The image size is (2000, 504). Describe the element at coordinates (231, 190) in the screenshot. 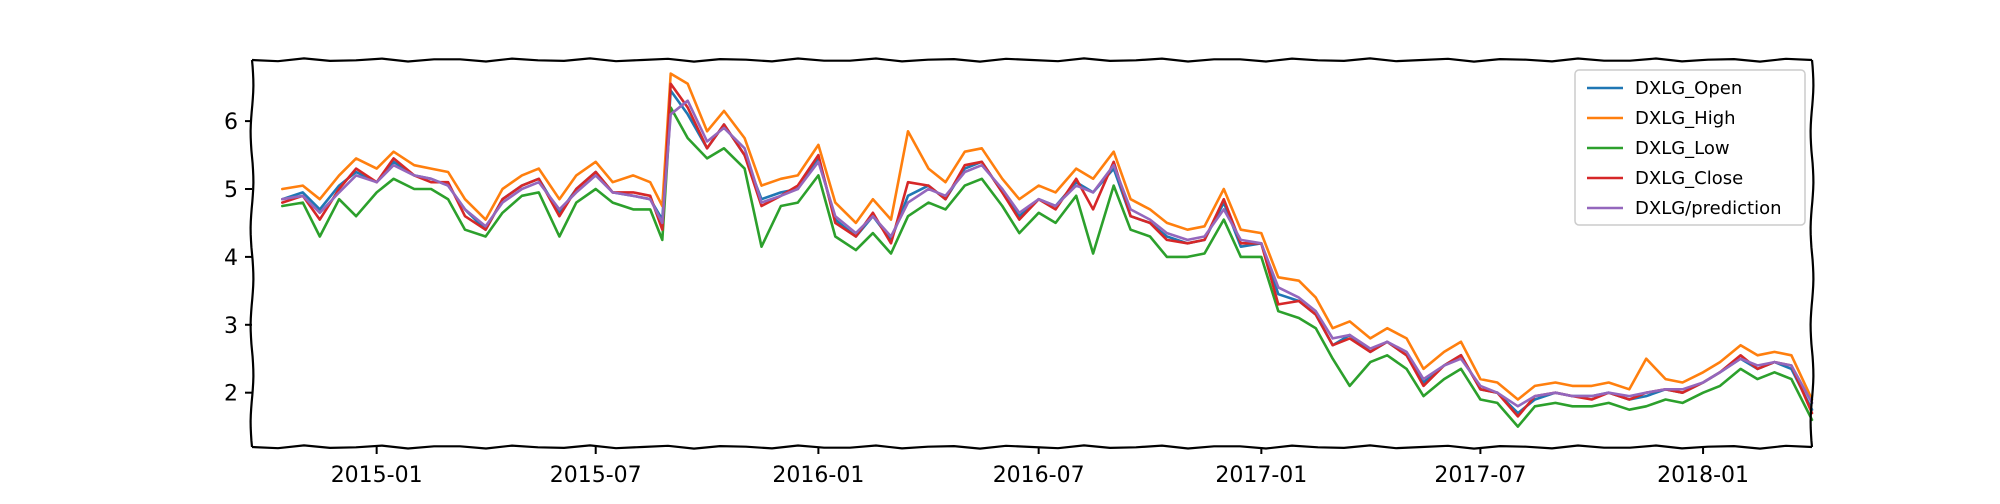

I see `y-tick-label: 5` at that location.